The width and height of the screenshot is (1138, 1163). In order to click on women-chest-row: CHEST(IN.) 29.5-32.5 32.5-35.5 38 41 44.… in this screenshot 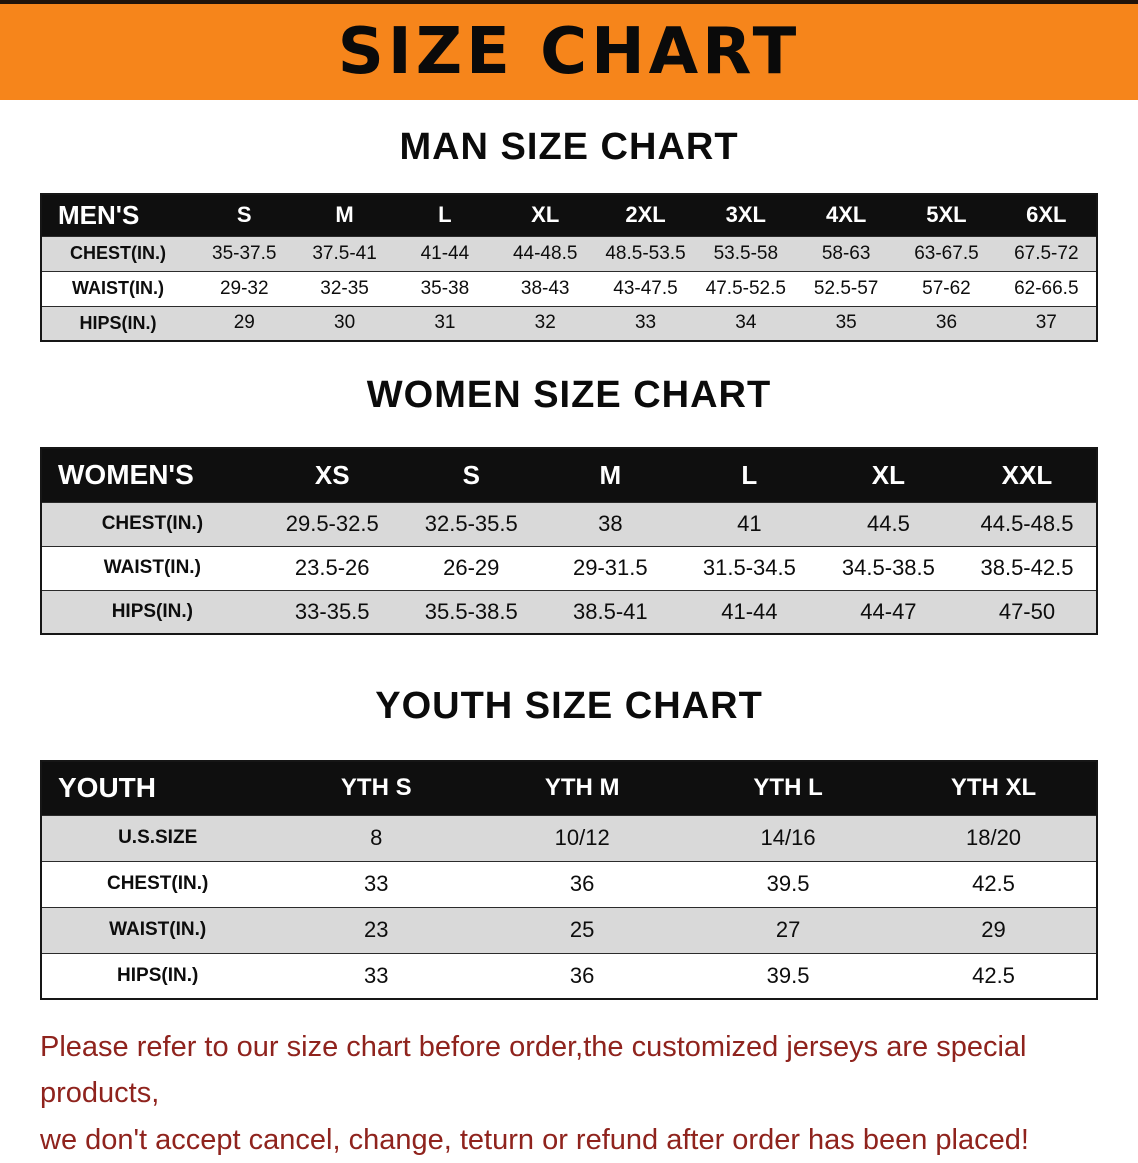, I will do `click(569, 523)`.